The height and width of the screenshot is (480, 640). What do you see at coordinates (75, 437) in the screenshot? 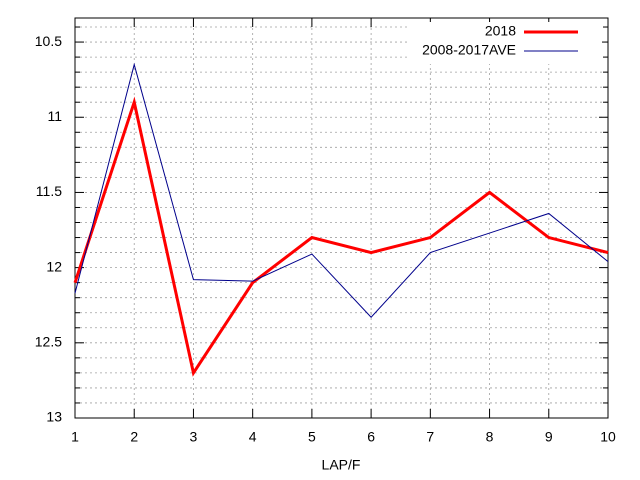
I see `x-tick-label: 1` at bounding box center [75, 437].